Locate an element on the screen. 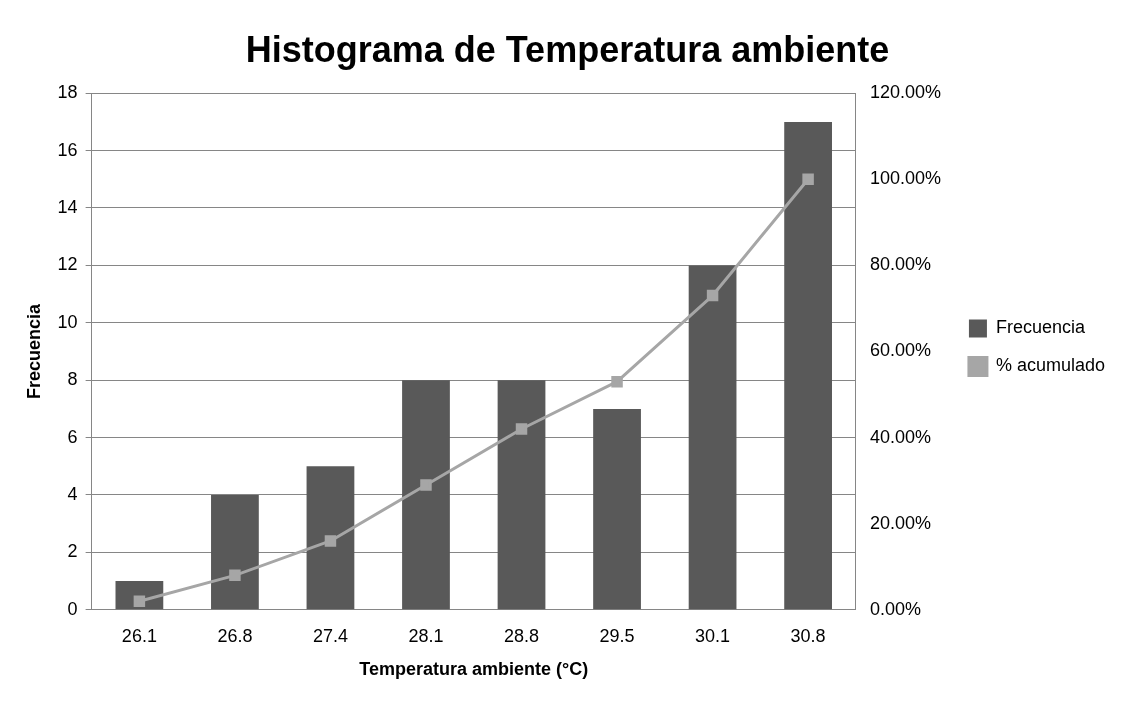 Image resolution: width=1145 pixels, height=705 pixels. y-tick-label: 16 is located at coordinates (67, 149).